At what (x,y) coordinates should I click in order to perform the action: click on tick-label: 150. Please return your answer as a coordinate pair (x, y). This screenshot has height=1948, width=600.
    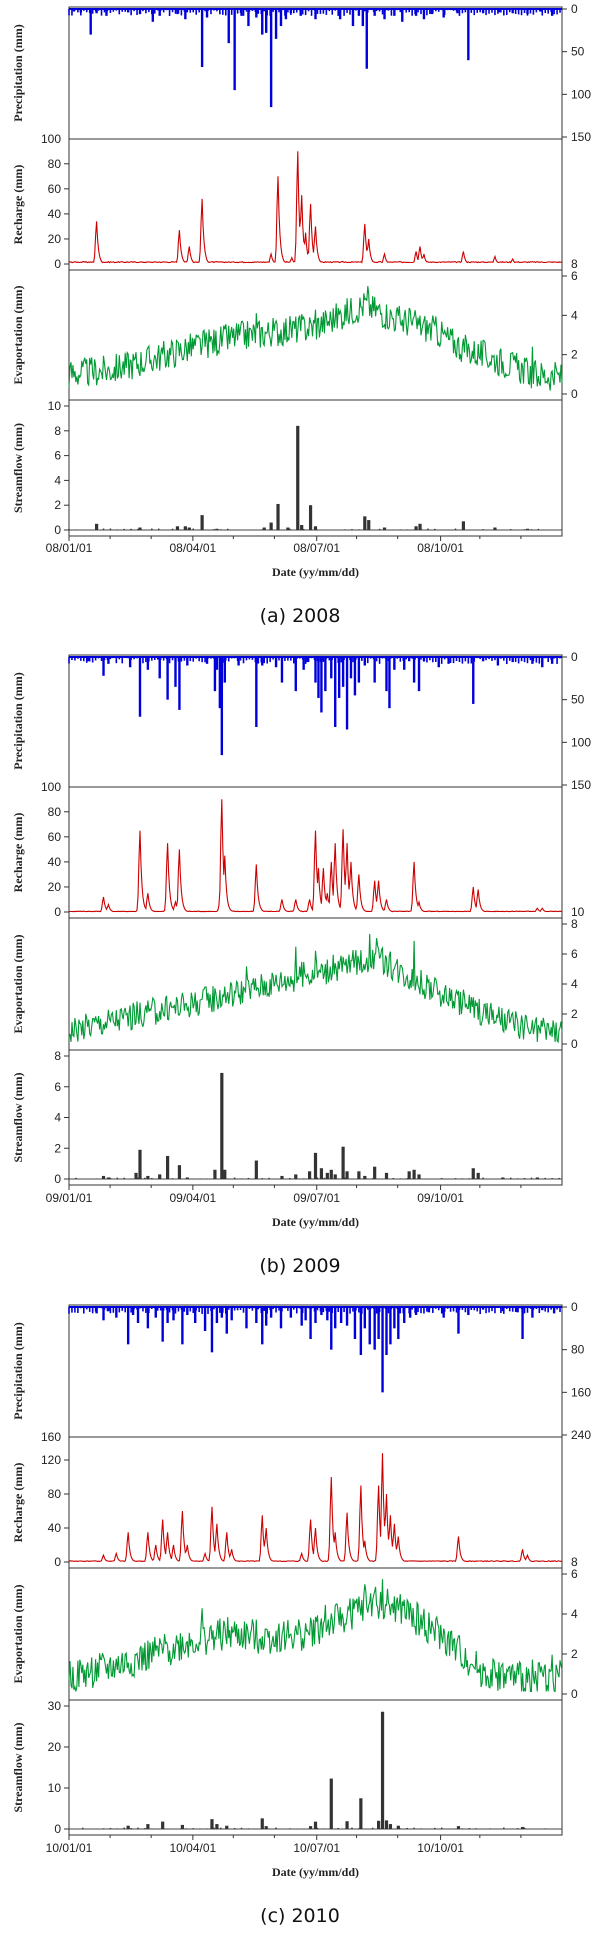
    Looking at the image, I should click on (581, 785).